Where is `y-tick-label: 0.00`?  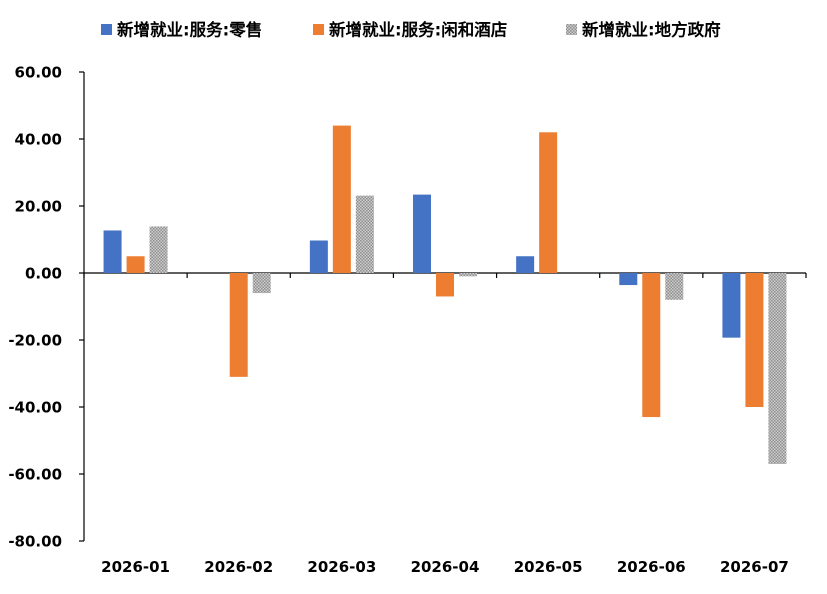
y-tick-label: 0.00 is located at coordinates (43, 274).